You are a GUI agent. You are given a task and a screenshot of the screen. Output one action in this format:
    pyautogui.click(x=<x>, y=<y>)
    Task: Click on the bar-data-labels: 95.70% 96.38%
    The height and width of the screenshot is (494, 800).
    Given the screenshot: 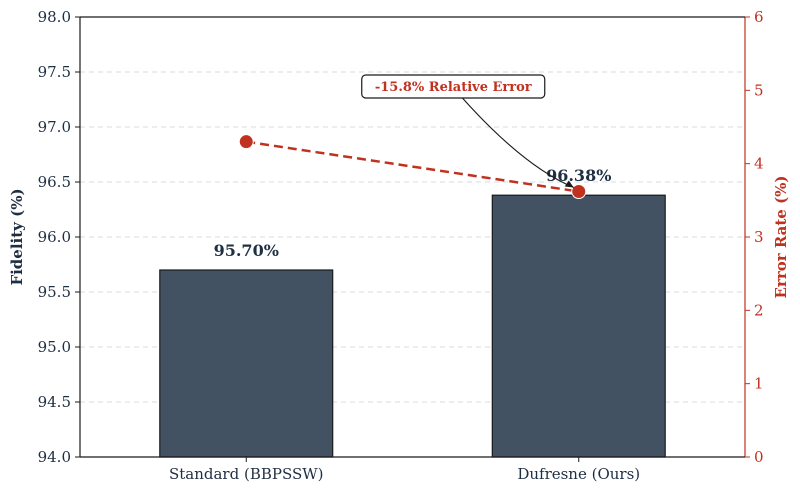 What is the action you would take?
    pyautogui.click(x=413, y=213)
    